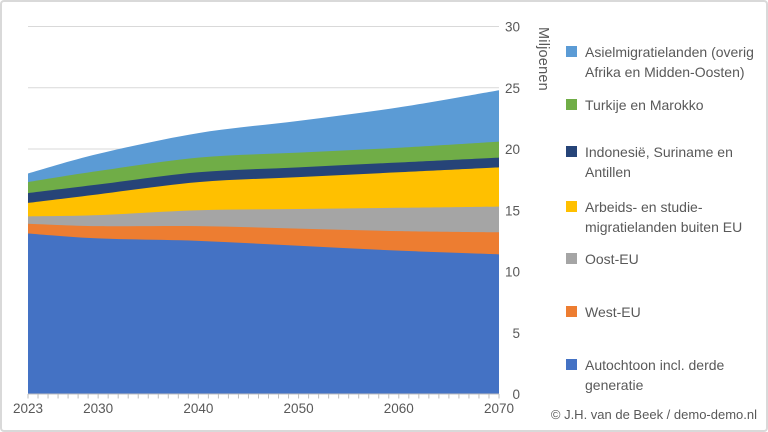  Describe the element at coordinates (512, 88) in the screenshot. I see `y-tick-label: 25` at that location.